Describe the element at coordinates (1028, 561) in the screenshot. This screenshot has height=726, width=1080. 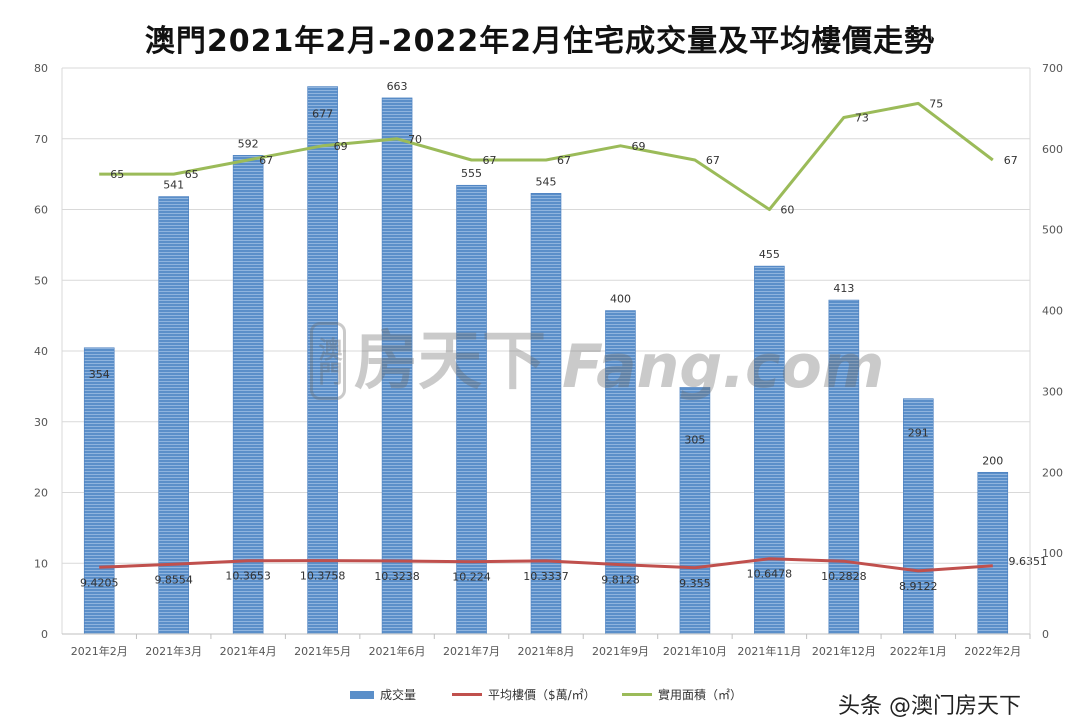
I see `price-data-label: 9.6351` at that location.